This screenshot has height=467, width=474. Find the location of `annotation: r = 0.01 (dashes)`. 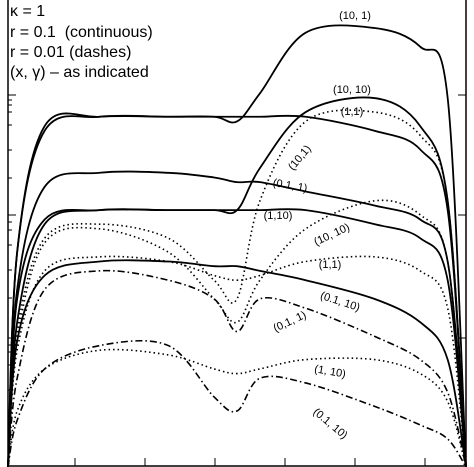

annotation: r = 0.01 (dashes) is located at coordinates (70, 52).